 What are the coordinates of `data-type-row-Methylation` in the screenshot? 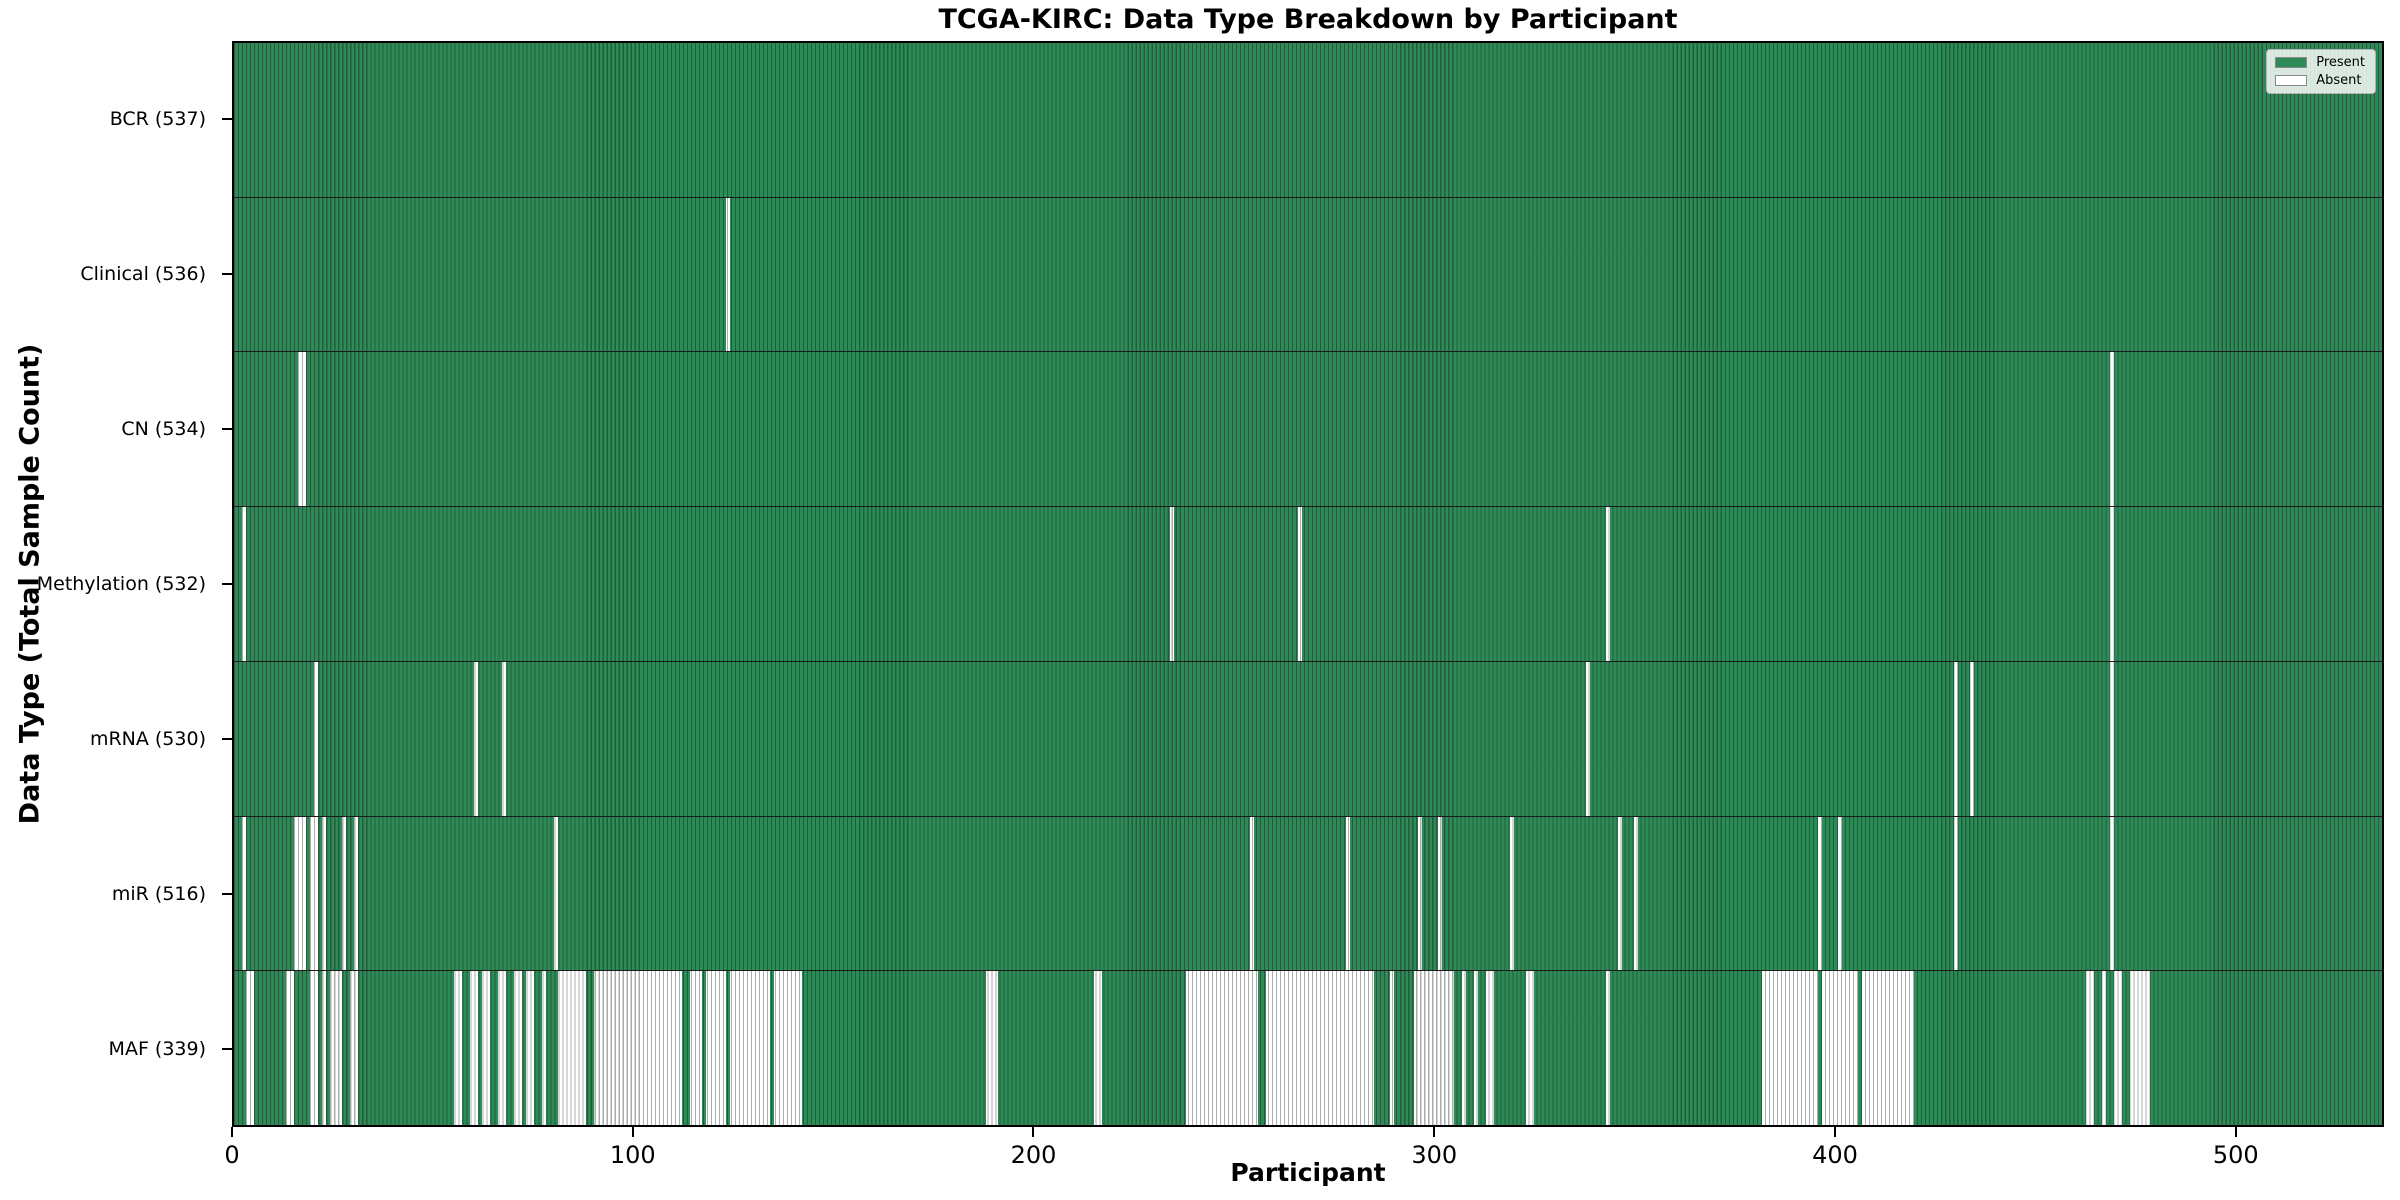 It's located at (1308, 583).